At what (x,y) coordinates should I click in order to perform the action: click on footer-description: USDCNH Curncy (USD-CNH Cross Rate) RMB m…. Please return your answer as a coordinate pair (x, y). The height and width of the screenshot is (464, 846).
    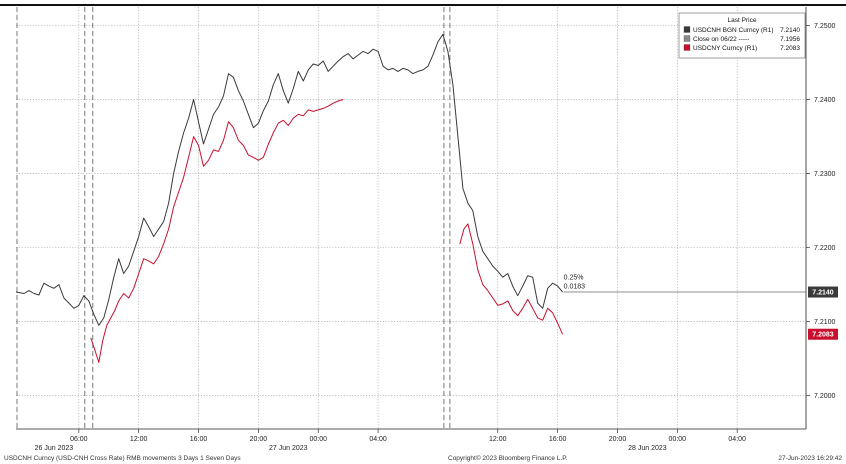
    Looking at the image, I should click on (122, 458).